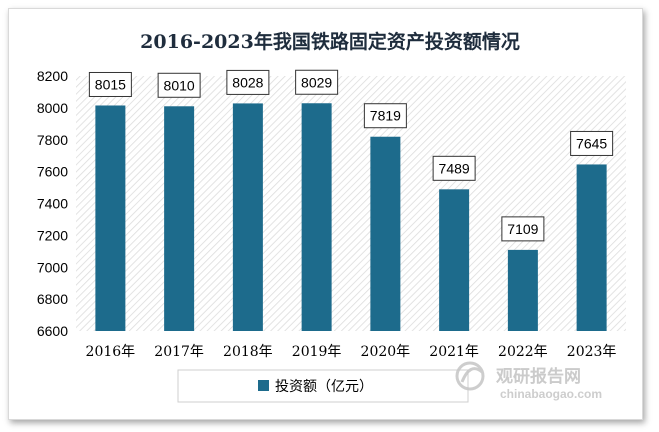  What do you see at coordinates (551, 394) in the screenshot?
I see `watermark-url: chinabaogao.com` at bounding box center [551, 394].